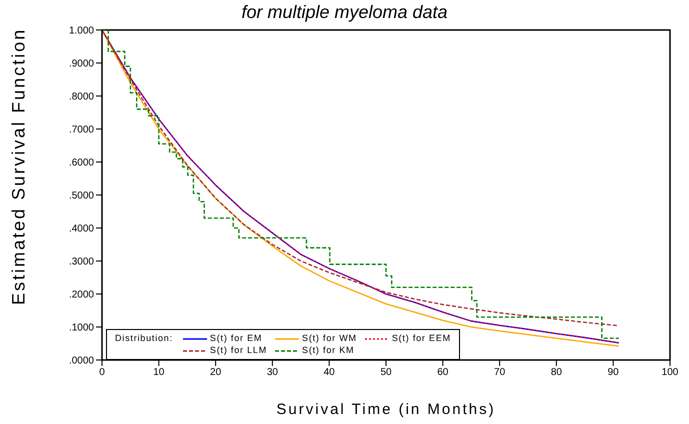 Image resolution: width=689 pixels, height=424 pixels. Describe the element at coordinates (81, 361) in the screenshot. I see `y-tick-label: .0000` at that location.